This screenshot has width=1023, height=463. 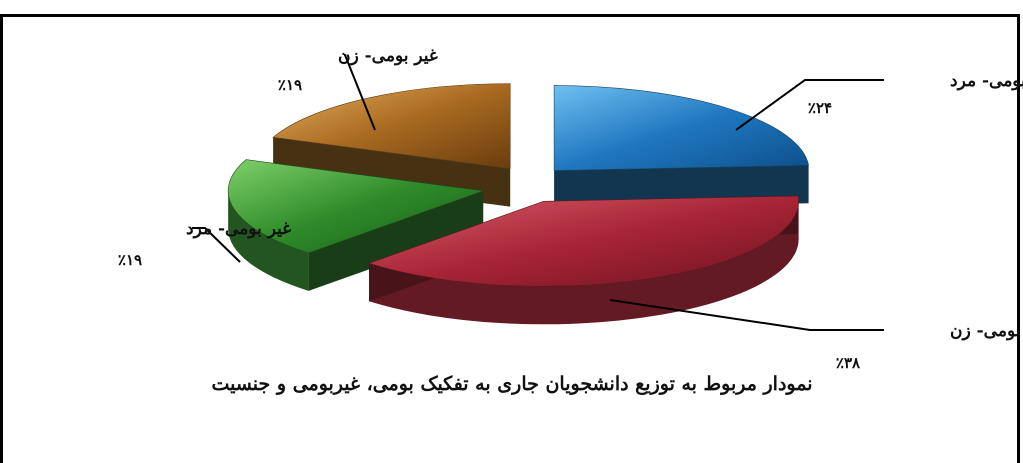 I want to click on slice-native-female, so click(x=583, y=260).